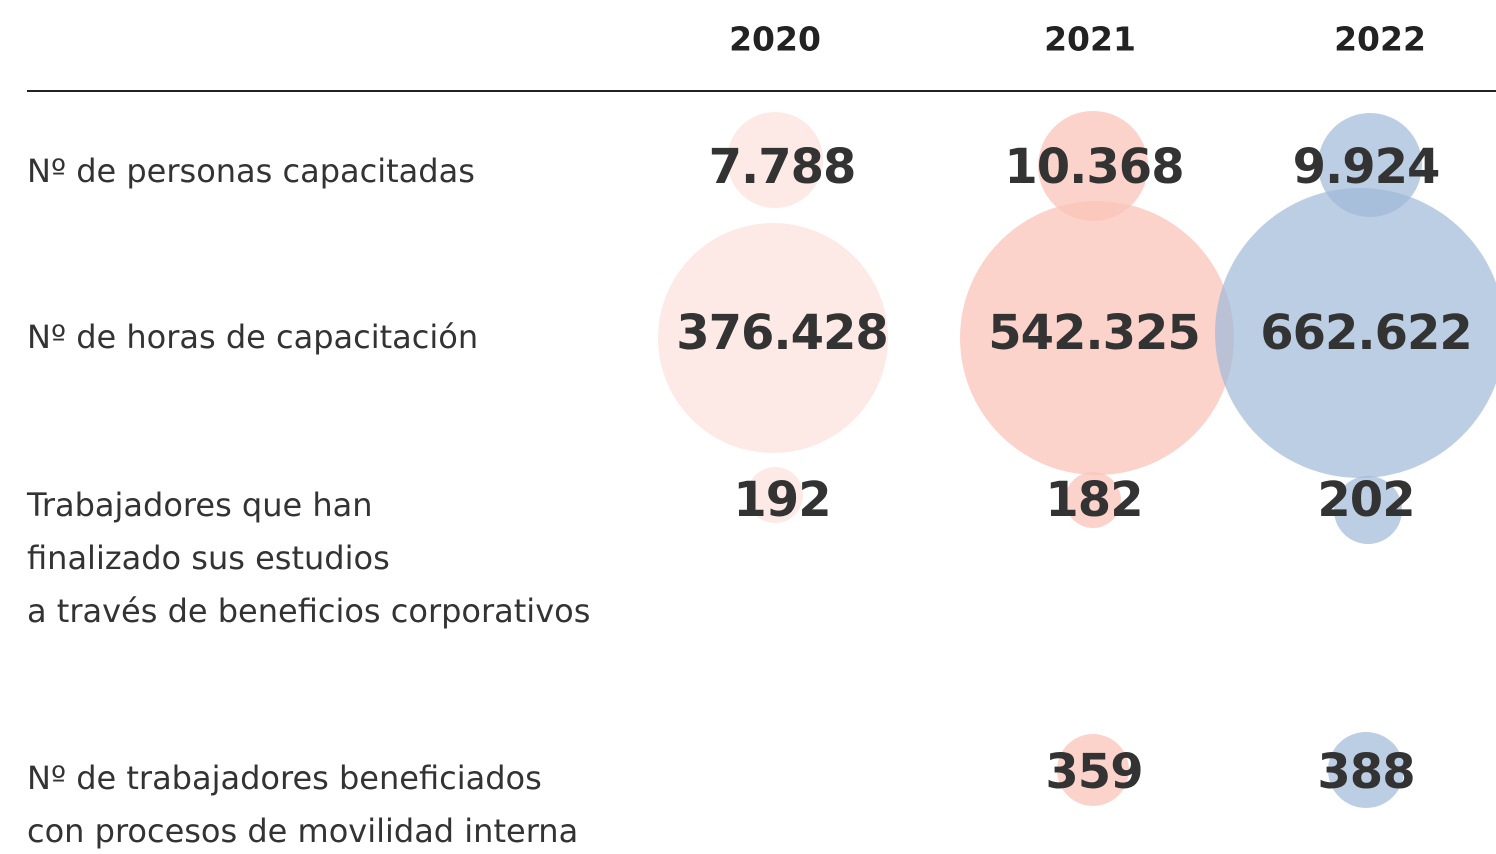 This screenshot has height=854, width=1496. What do you see at coordinates (252, 337) in the screenshot?
I see `row-label: Nº de horas de capacitación` at bounding box center [252, 337].